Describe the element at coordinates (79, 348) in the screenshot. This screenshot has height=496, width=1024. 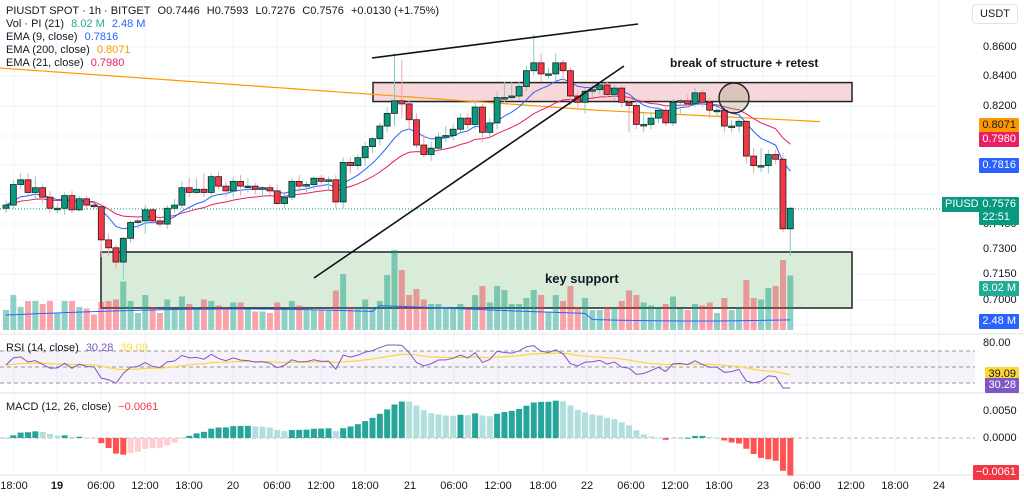
I see `legend-rsi: RSI (14, close) 30.28 39.09` at that location.